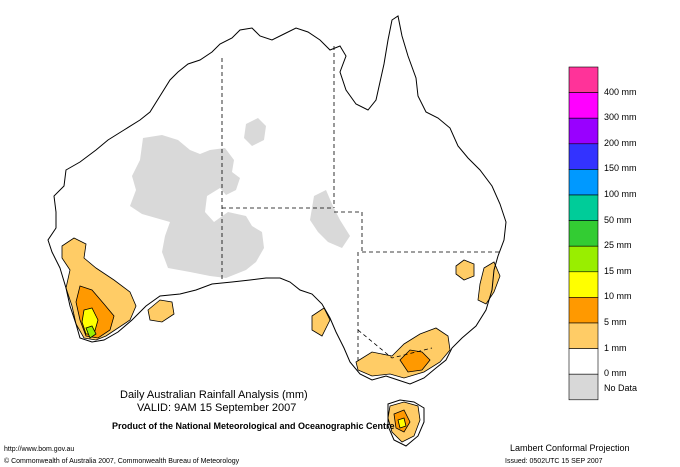 The image size is (680, 467). What do you see at coordinates (402, 423) in the screenshot?
I see `rain-area-tasmania-10mm` at bounding box center [402, 423].